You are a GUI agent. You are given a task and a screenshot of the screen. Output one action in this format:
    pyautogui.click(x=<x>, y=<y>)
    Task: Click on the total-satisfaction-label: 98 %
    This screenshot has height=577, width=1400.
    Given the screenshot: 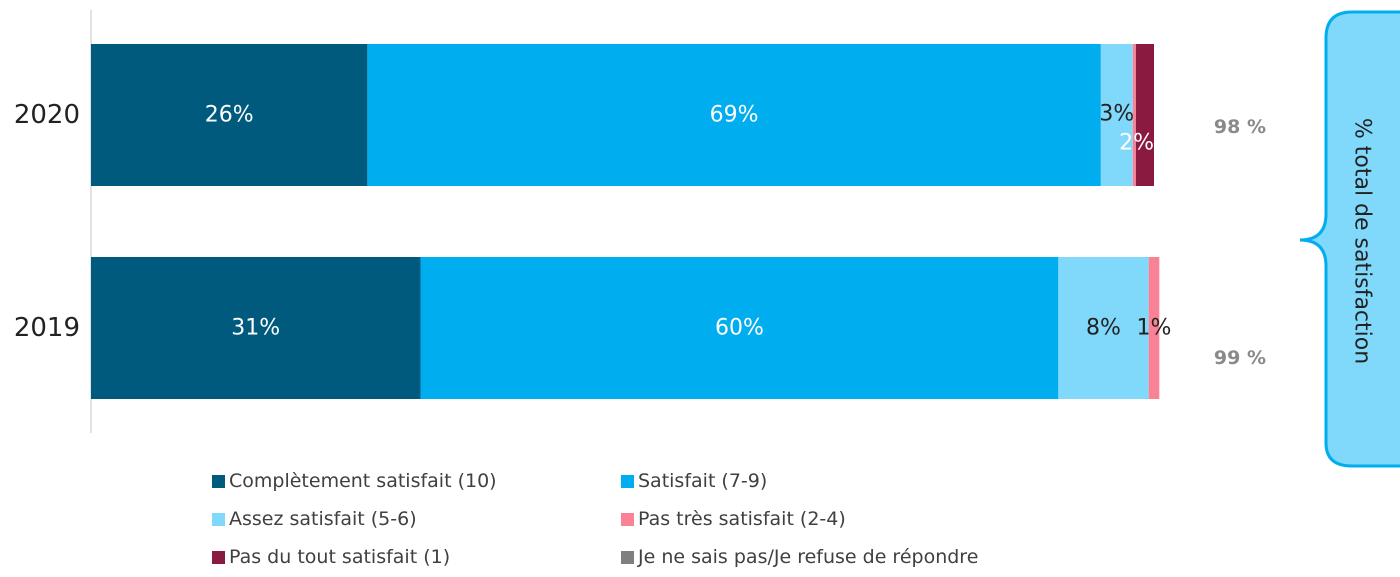 What is the action you would take?
    pyautogui.click(x=1240, y=127)
    